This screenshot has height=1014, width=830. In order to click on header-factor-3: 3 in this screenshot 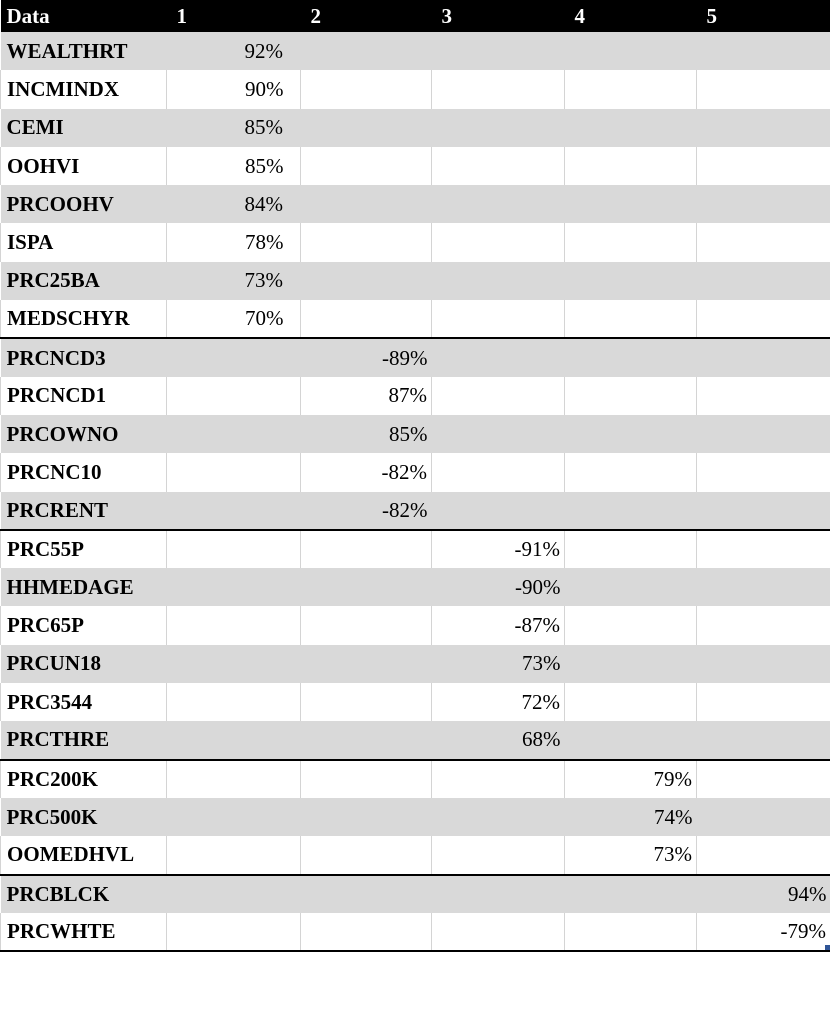, I will do `click(447, 15)`.